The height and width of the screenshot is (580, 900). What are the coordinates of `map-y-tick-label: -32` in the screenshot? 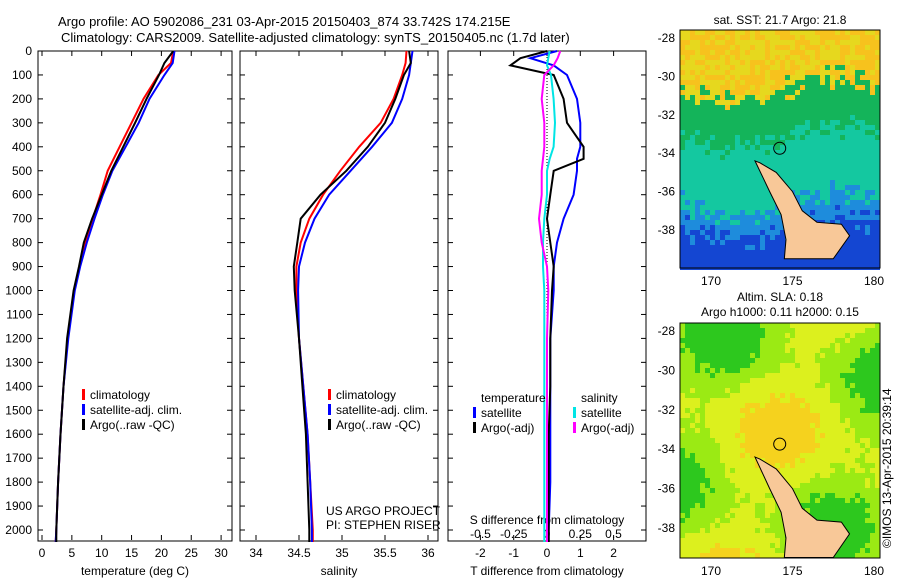 It's located at (667, 410).